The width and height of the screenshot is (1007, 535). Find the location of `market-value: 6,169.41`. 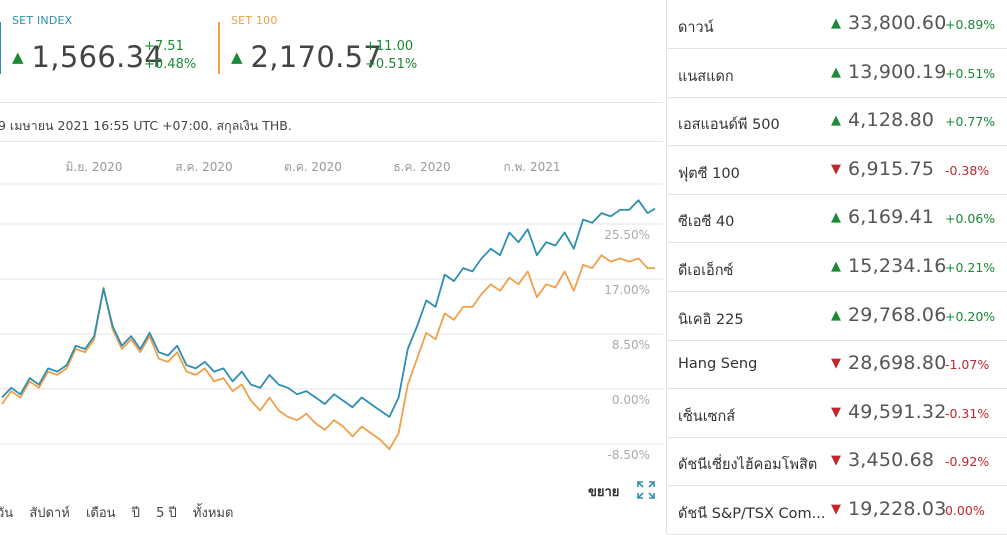

market-value: 6,169.41 is located at coordinates (891, 217).